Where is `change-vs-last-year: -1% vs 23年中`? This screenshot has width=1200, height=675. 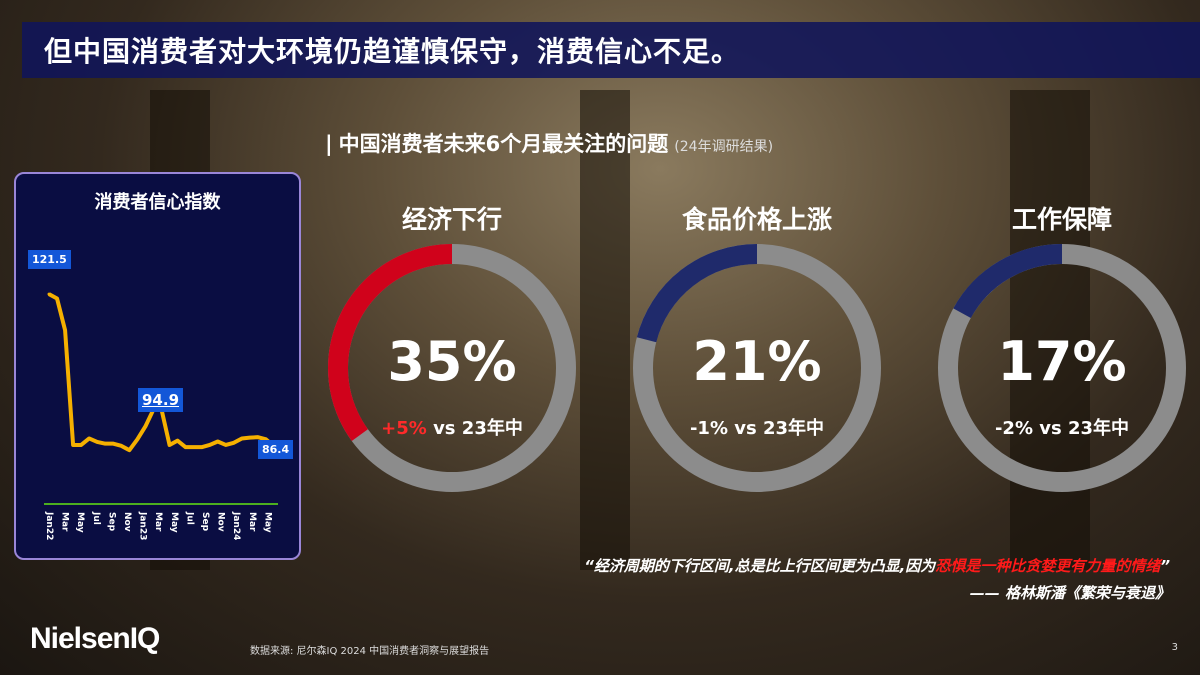
change-vs-last-year: -1% vs 23年中 is located at coordinates (757, 427).